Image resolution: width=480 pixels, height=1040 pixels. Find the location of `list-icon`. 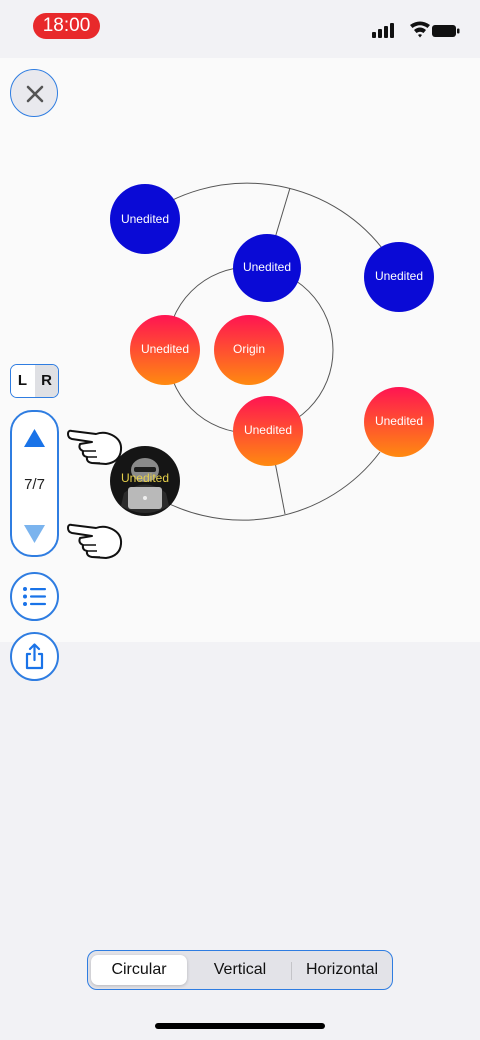

list-icon is located at coordinates (34, 596).